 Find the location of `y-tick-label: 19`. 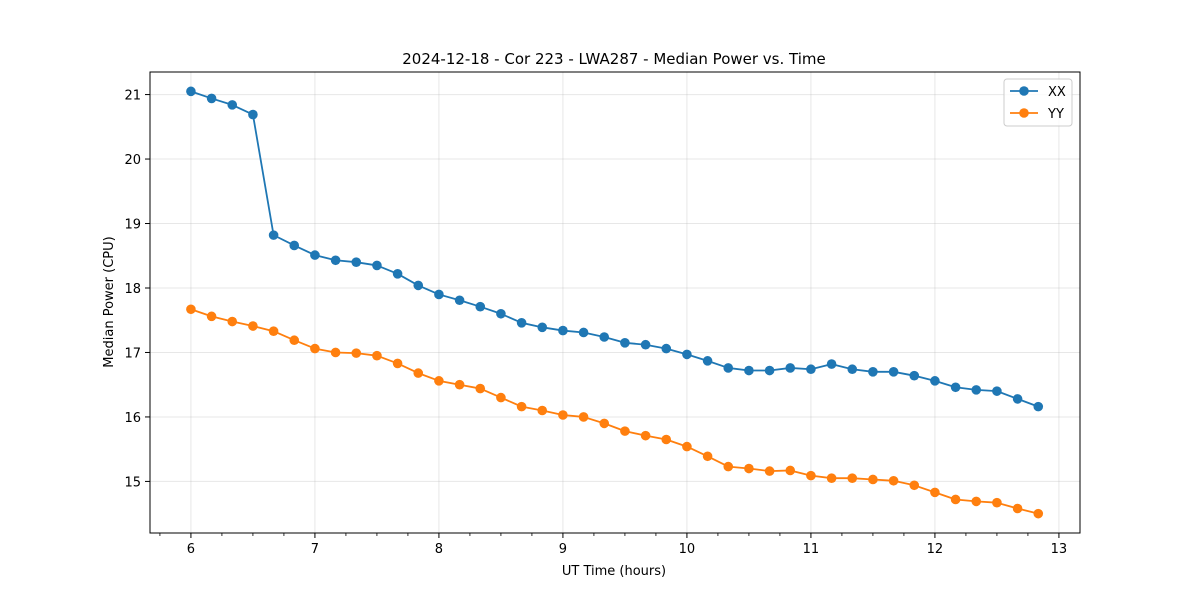

y-tick-label: 19 is located at coordinates (132, 225).